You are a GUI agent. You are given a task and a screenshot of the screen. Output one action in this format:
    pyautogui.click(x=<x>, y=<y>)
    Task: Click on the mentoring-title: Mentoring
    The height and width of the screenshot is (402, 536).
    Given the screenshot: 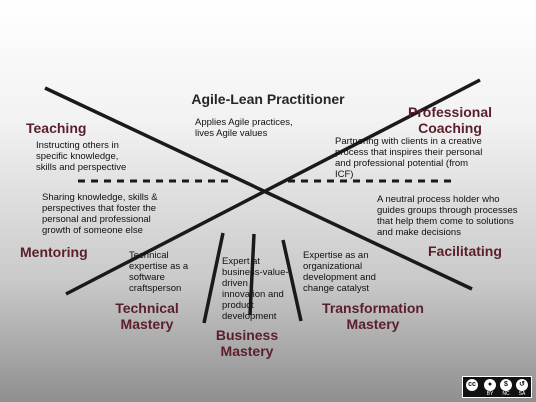 What is the action you would take?
    pyautogui.click(x=54, y=252)
    